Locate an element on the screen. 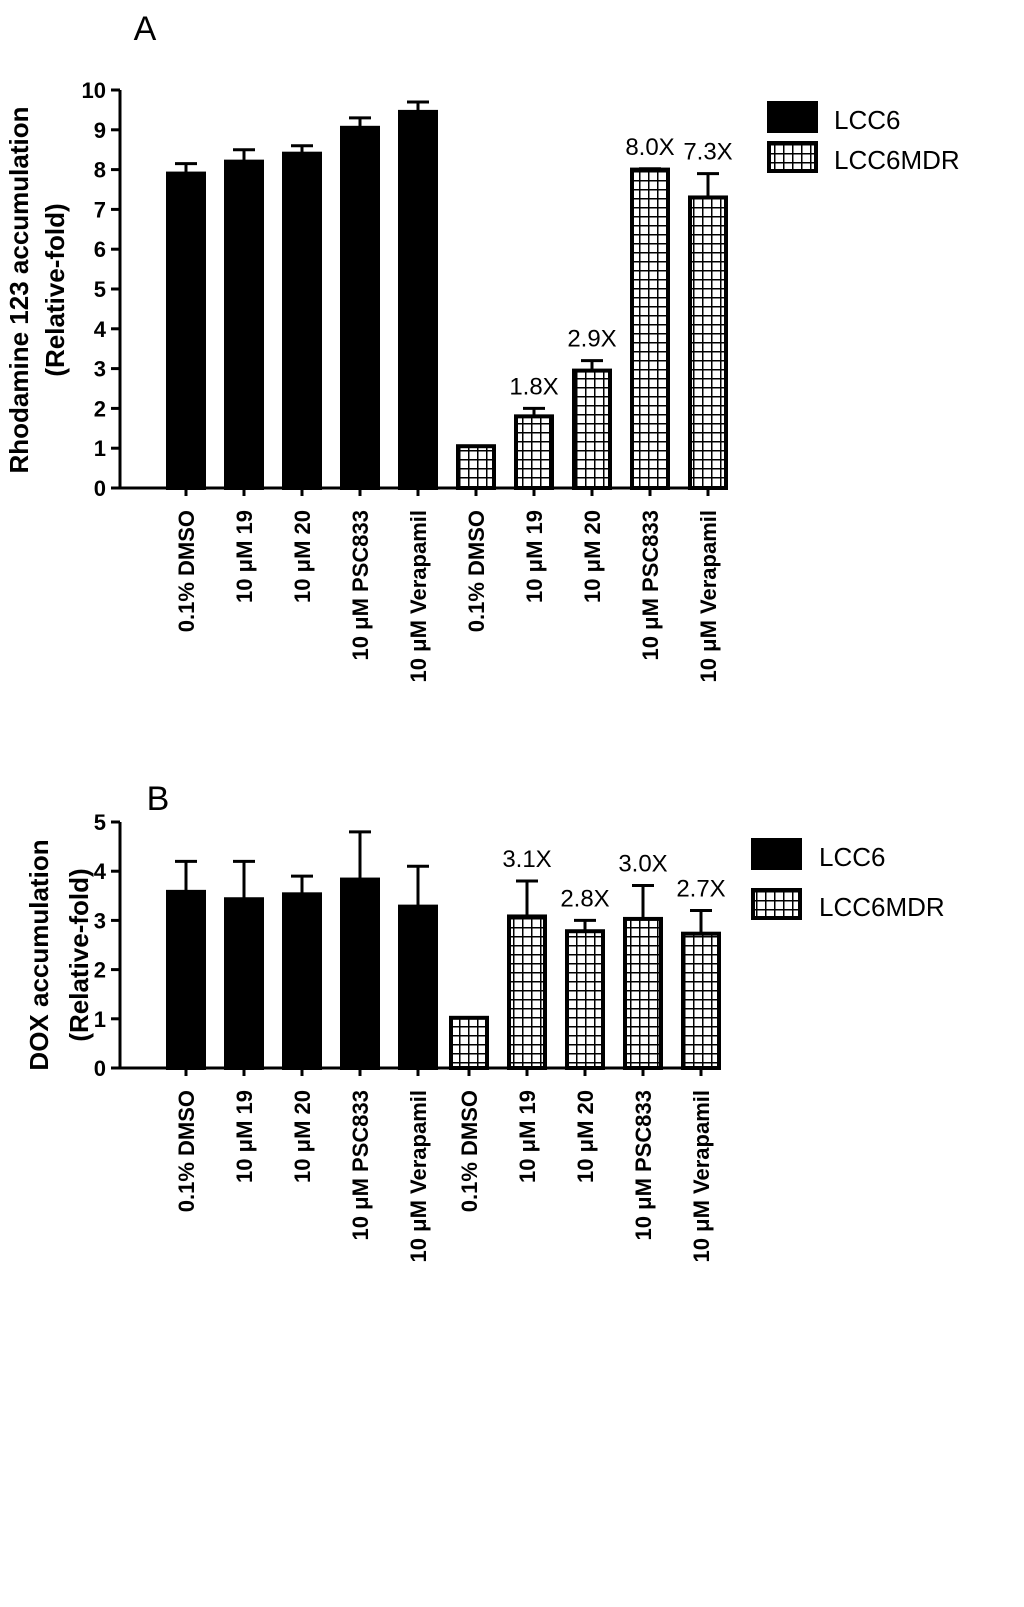  fold-change-label: 3.0X is located at coordinates (642, 863).